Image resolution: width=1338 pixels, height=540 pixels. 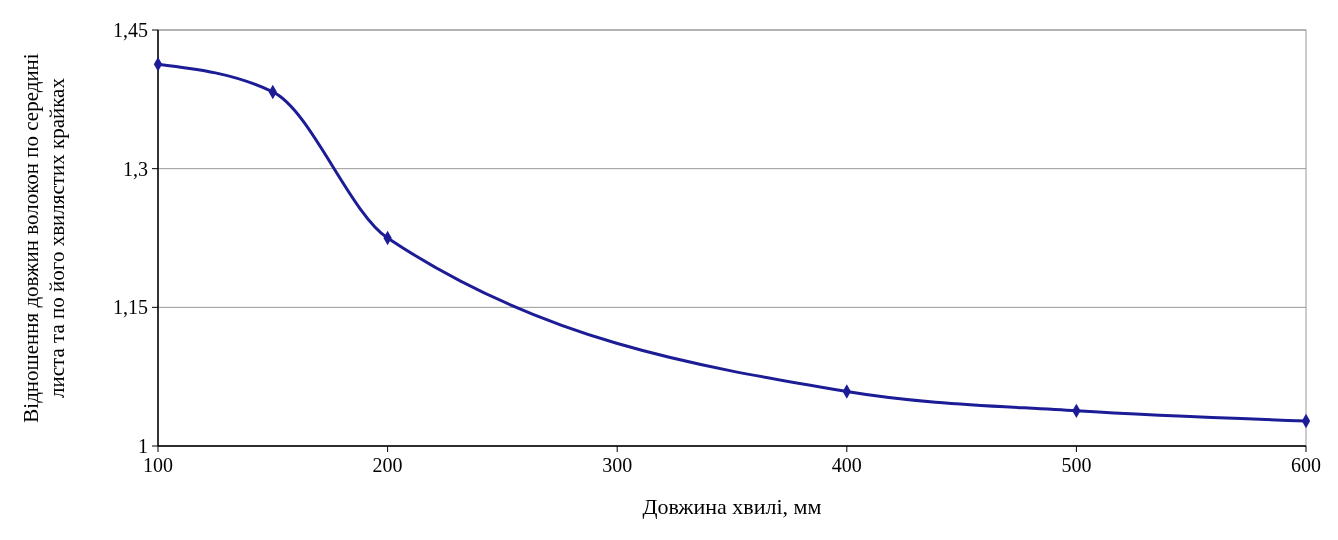 I want to click on y-tick-label: 1, so click(x=143, y=446).